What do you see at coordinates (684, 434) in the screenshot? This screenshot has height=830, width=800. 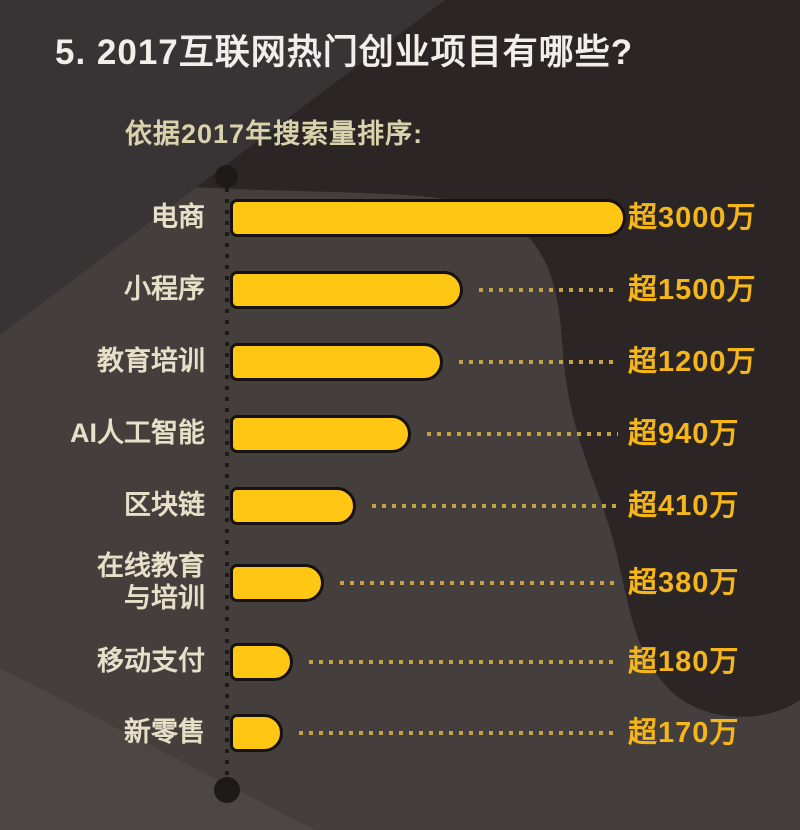 I see `value-label: 超940万` at bounding box center [684, 434].